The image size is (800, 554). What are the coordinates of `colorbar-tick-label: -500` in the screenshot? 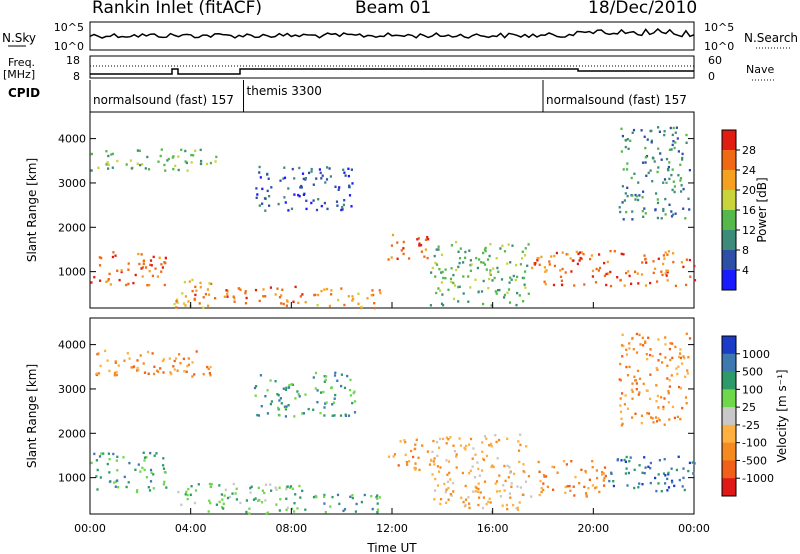 It's located at (754, 460).